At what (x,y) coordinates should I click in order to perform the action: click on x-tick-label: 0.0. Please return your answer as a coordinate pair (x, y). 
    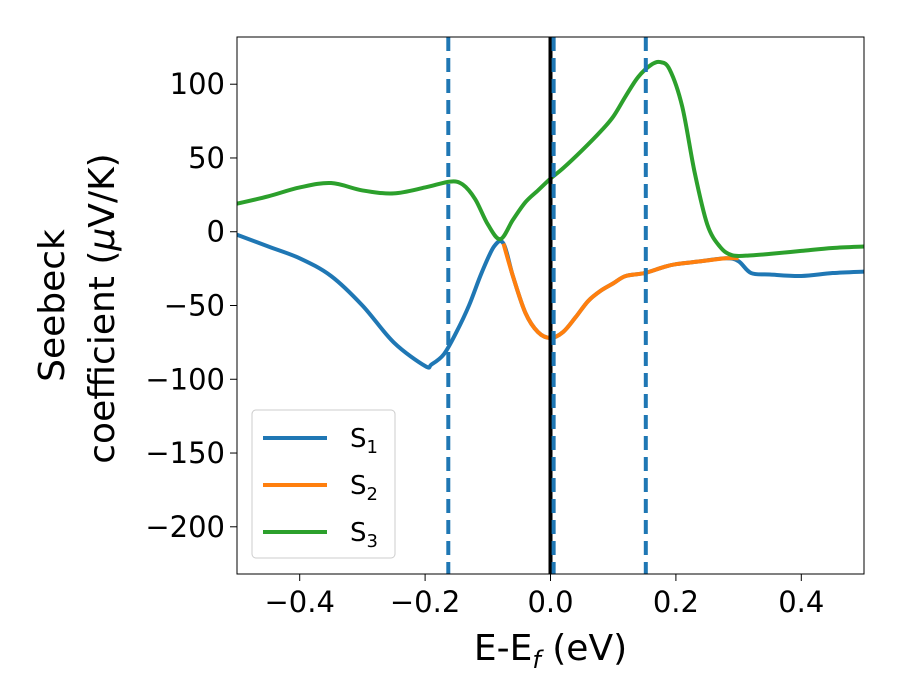
    Looking at the image, I should click on (550, 602).